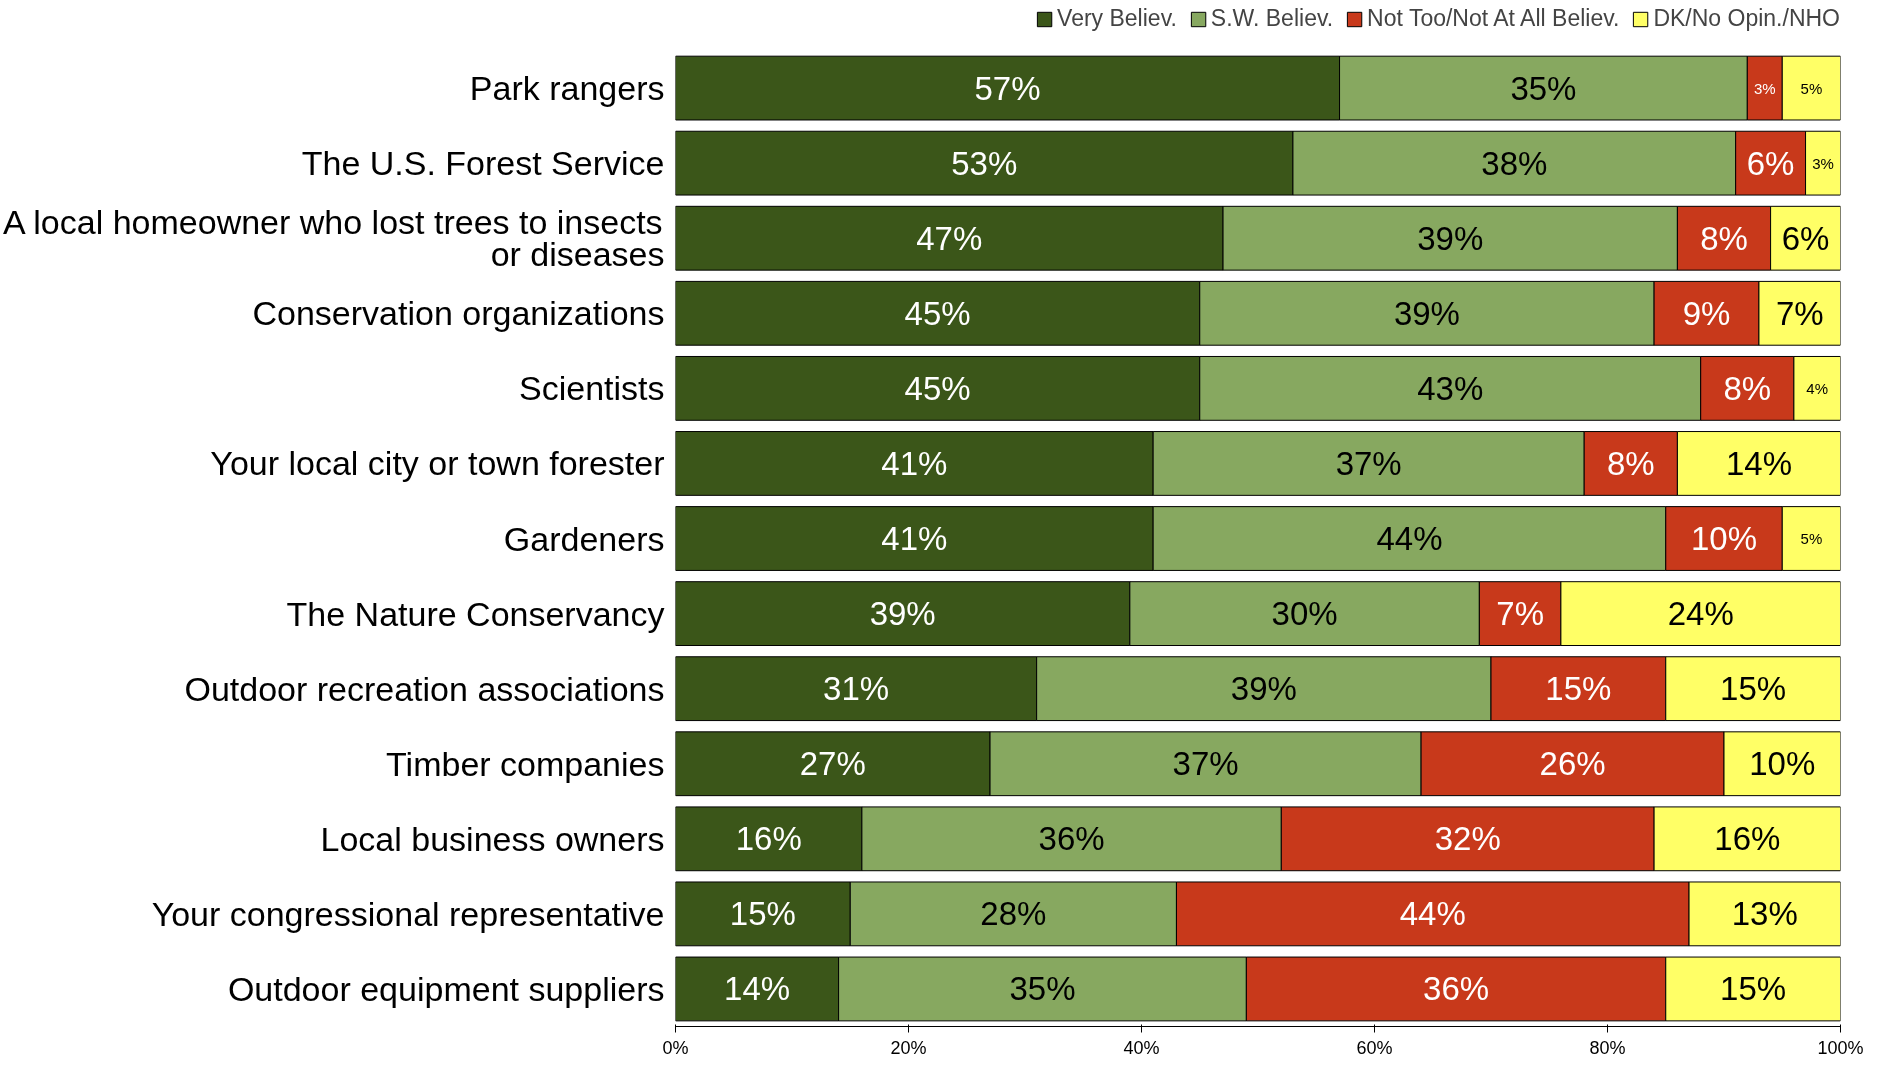 Image resolution: width=1885 pixels, height=1069 pixels. Describe the element at coordinates (1374, 1047) in the screenshot. I see `x-tick-label: 60%` at that location.